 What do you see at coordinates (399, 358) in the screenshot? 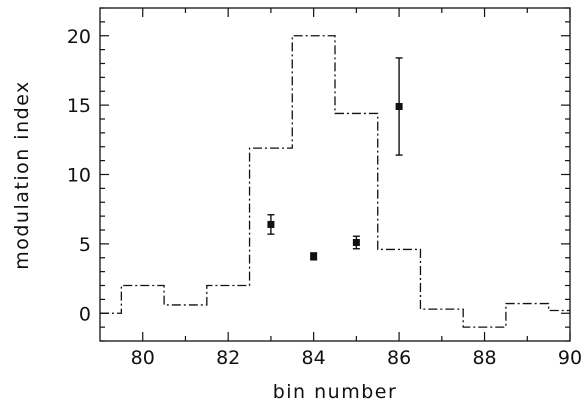
I see `x-tick-label: 86` at bounding box center [399, 358].